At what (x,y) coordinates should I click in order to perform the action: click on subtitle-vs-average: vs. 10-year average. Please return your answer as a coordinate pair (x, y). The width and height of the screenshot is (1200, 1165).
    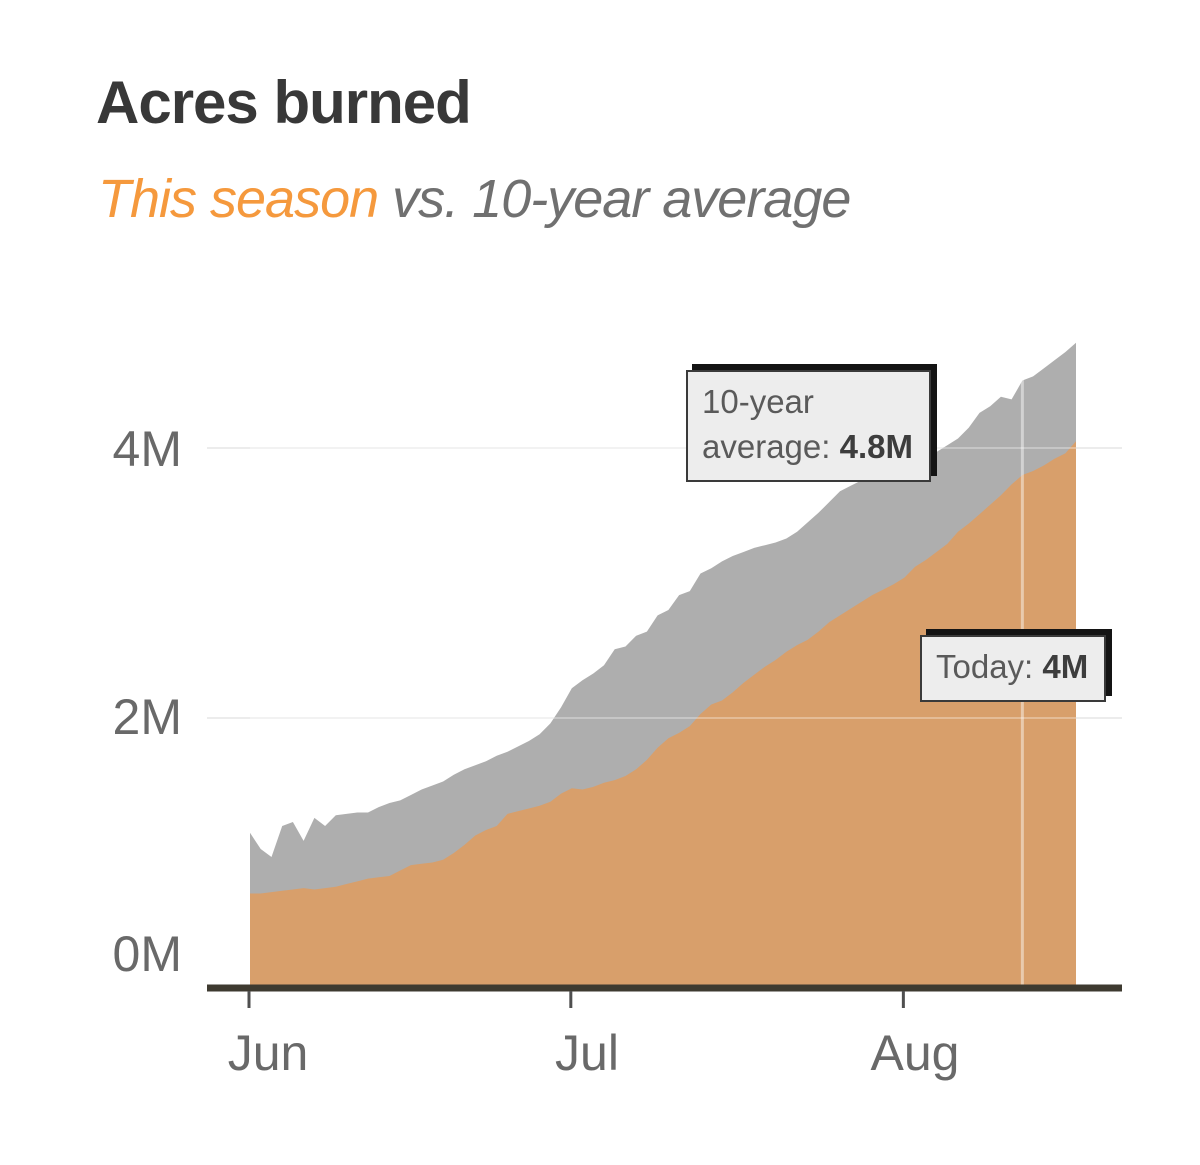
    Looking at the image, I should click on (614, 199).